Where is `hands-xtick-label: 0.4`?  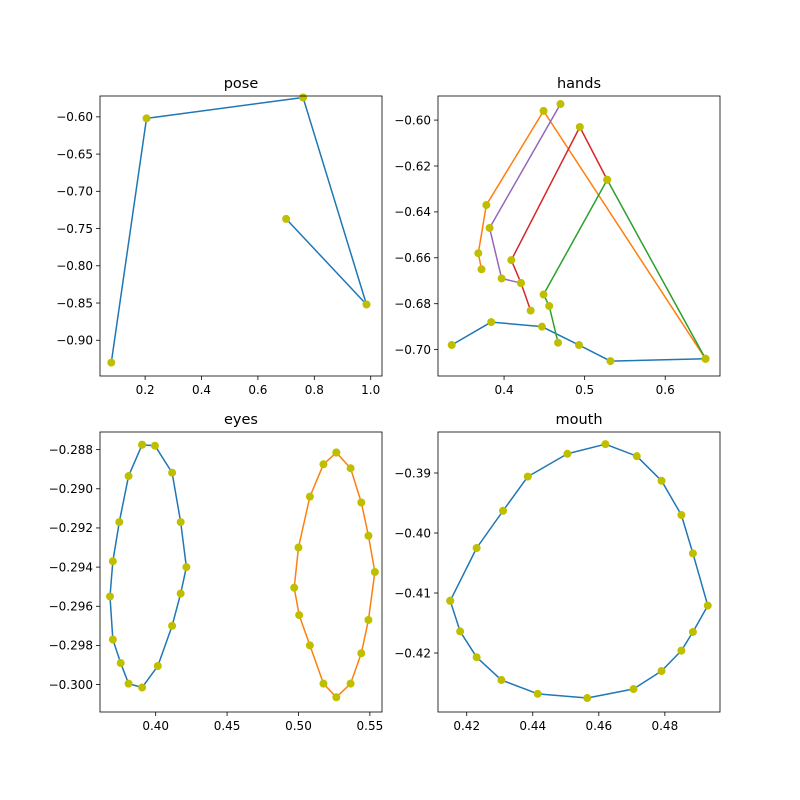
hands-xtick-label: 0.4 is located at coordinates (504, 390).